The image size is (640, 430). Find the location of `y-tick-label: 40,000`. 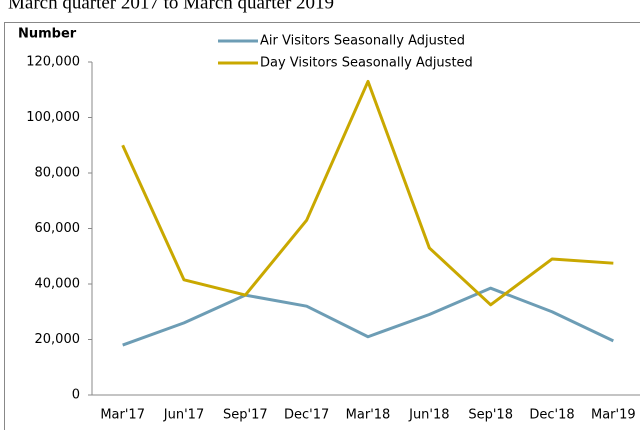

y-tick-label: 40,000 is located at coordinates (58, 284).